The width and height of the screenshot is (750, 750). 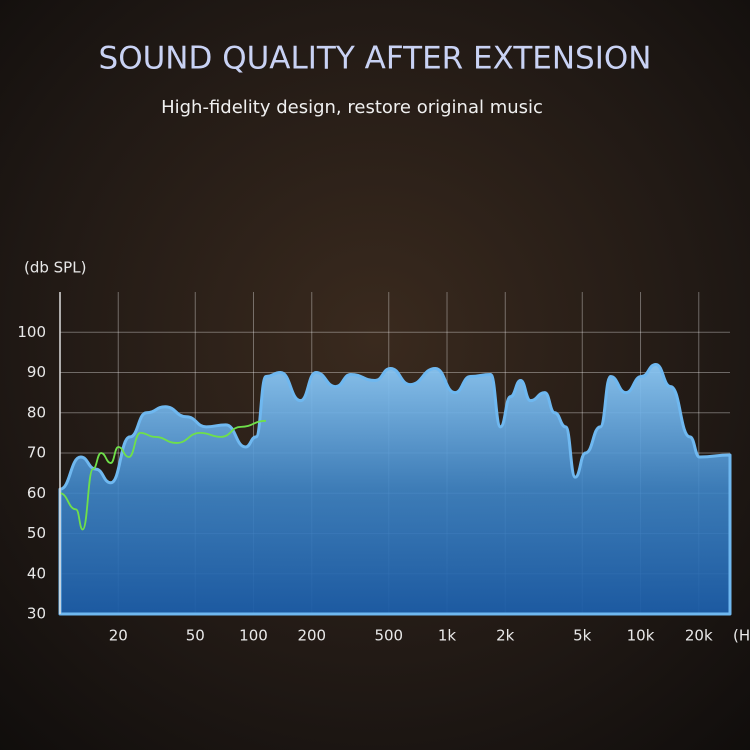 I want to click on x-tick-label: 10k, so click(x=641, y=636).